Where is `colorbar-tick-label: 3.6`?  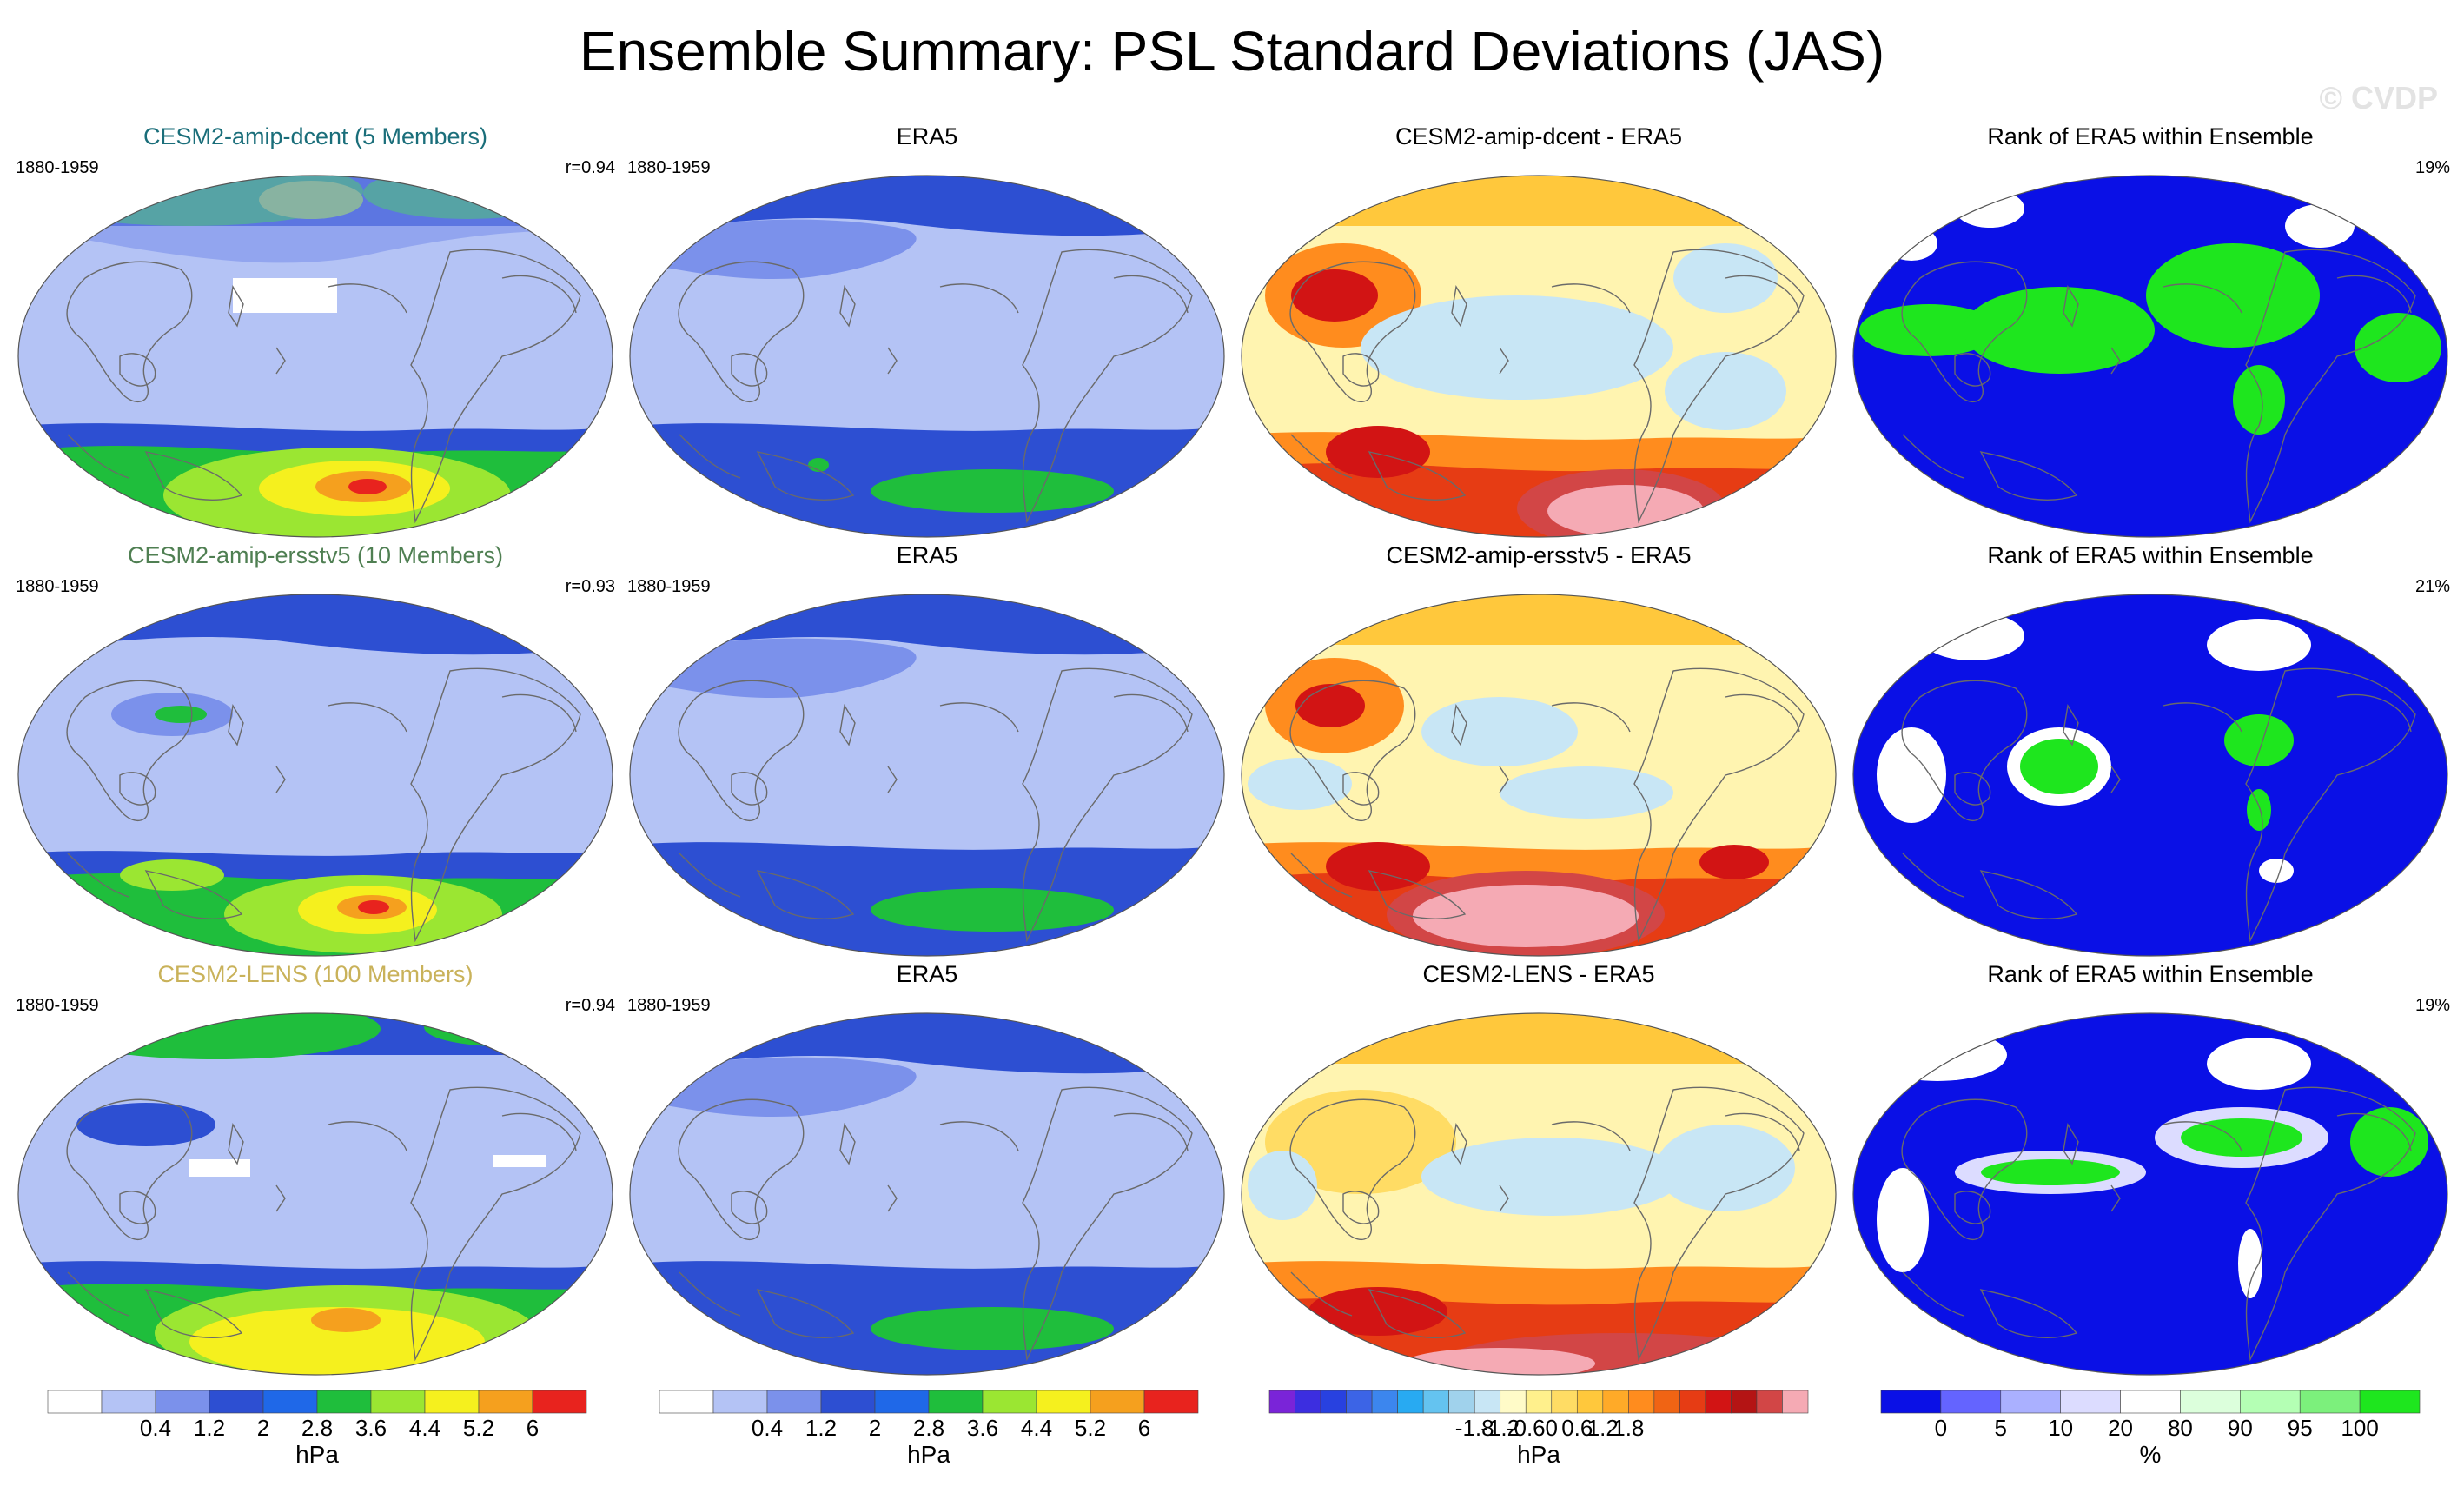
colorbar-tick-label: 3.6 is located at coordinates (982, 1428).